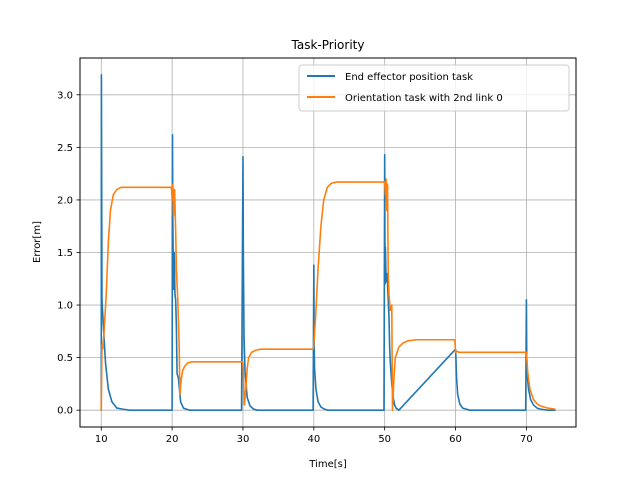 The height and width of the screenshot is (480, 640). What do you see at coordinates (455, 439) in the screenshot?
I see `x-tick-label: 60` at bounding box center [455, 439].